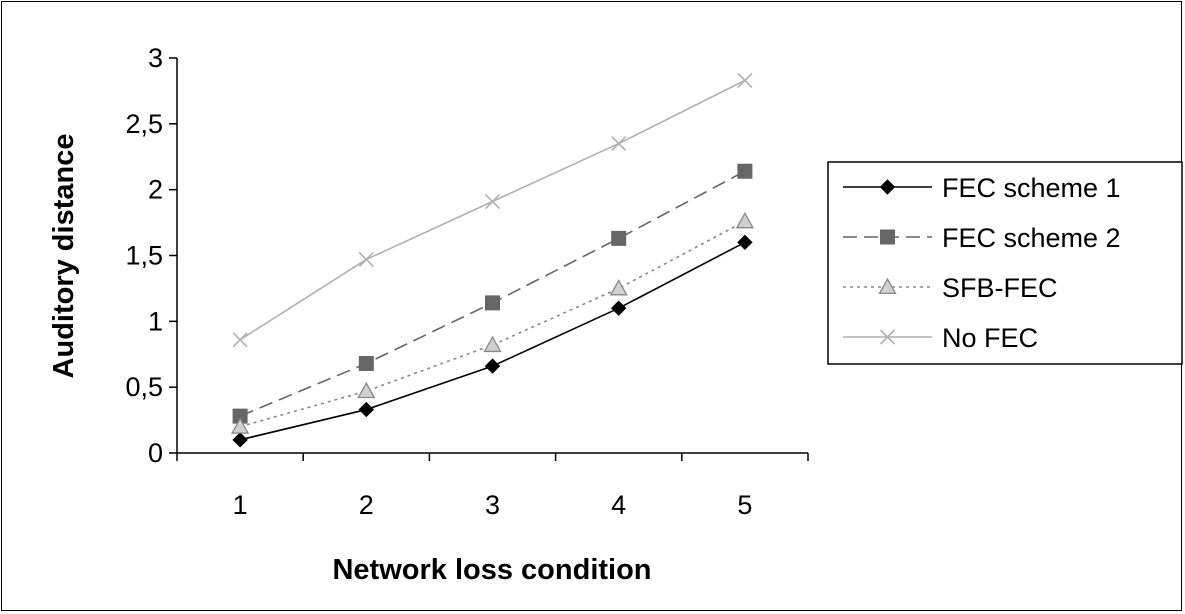 The image size is (1185, 614). Describe the element at coordinates (1000, 288) in the screenshot. I see `legend-label: SFB-FEC` at that location.